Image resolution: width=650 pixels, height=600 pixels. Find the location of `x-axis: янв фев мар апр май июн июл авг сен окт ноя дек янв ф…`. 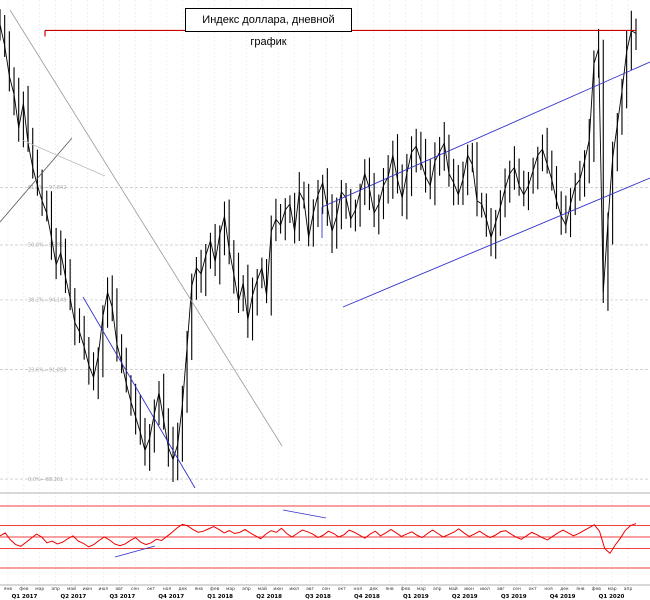

x-axis: янв фев мар апр май июн июл авг сен окт ноя дек янв ф… is located at coordinates (318, 592).